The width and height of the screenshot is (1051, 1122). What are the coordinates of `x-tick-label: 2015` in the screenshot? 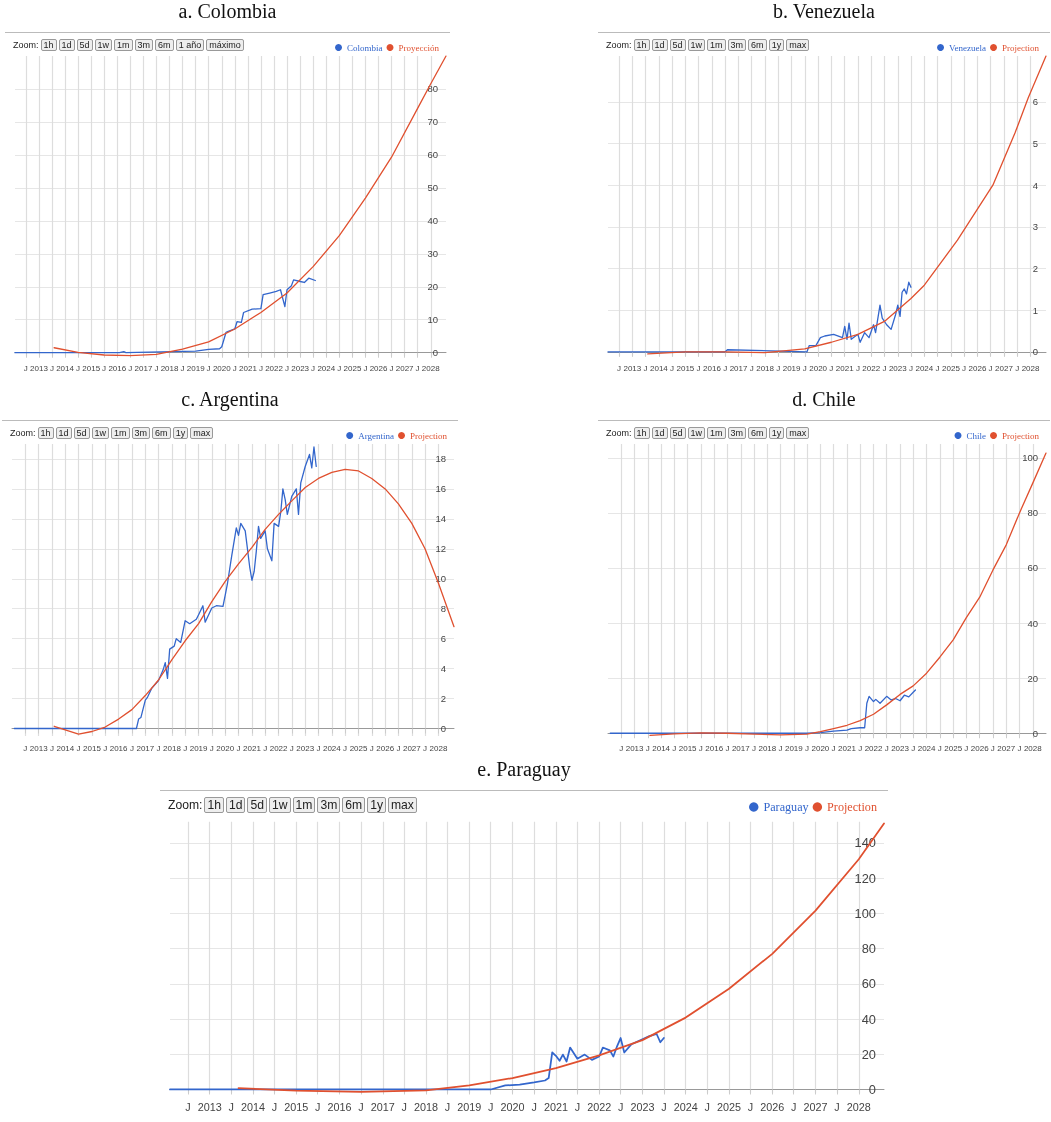 It's located at (685, 368).